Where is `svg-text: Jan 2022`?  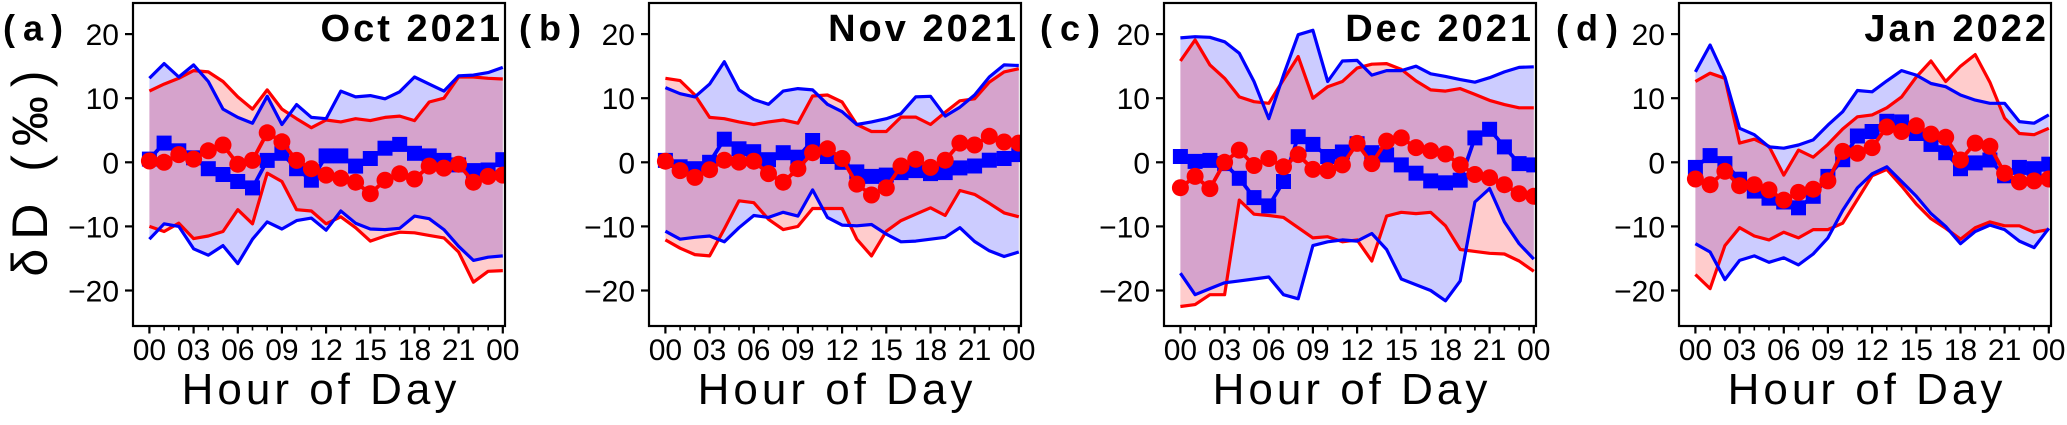 svg-text: Jan 2022 is located at coordinates (1956, 29).